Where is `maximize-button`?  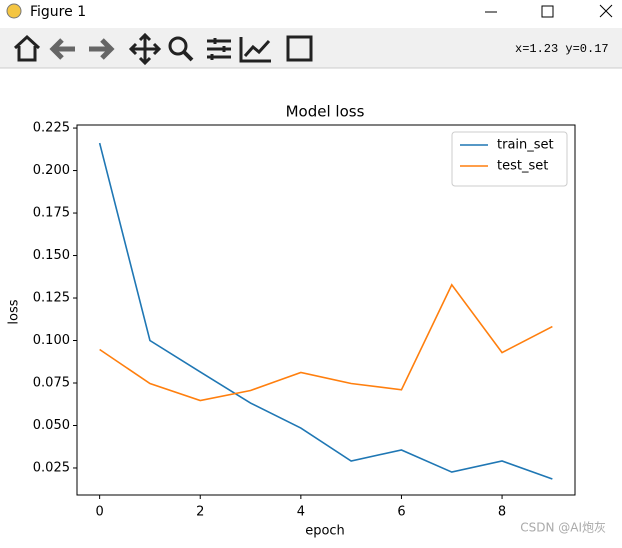
maximize-button is located at coordinates (547, 11).